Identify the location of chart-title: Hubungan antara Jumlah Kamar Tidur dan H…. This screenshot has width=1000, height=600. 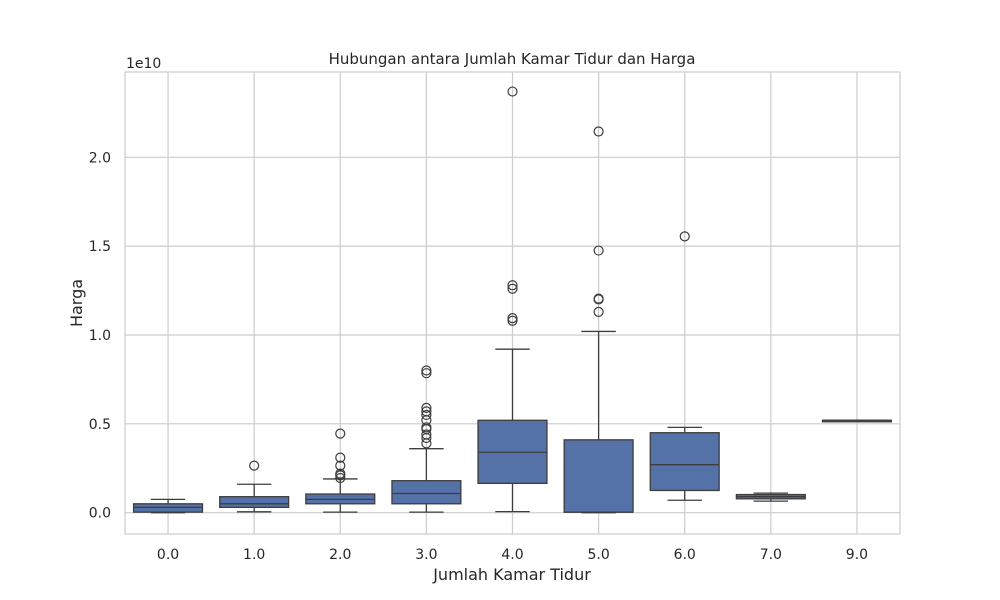
(512, 59).